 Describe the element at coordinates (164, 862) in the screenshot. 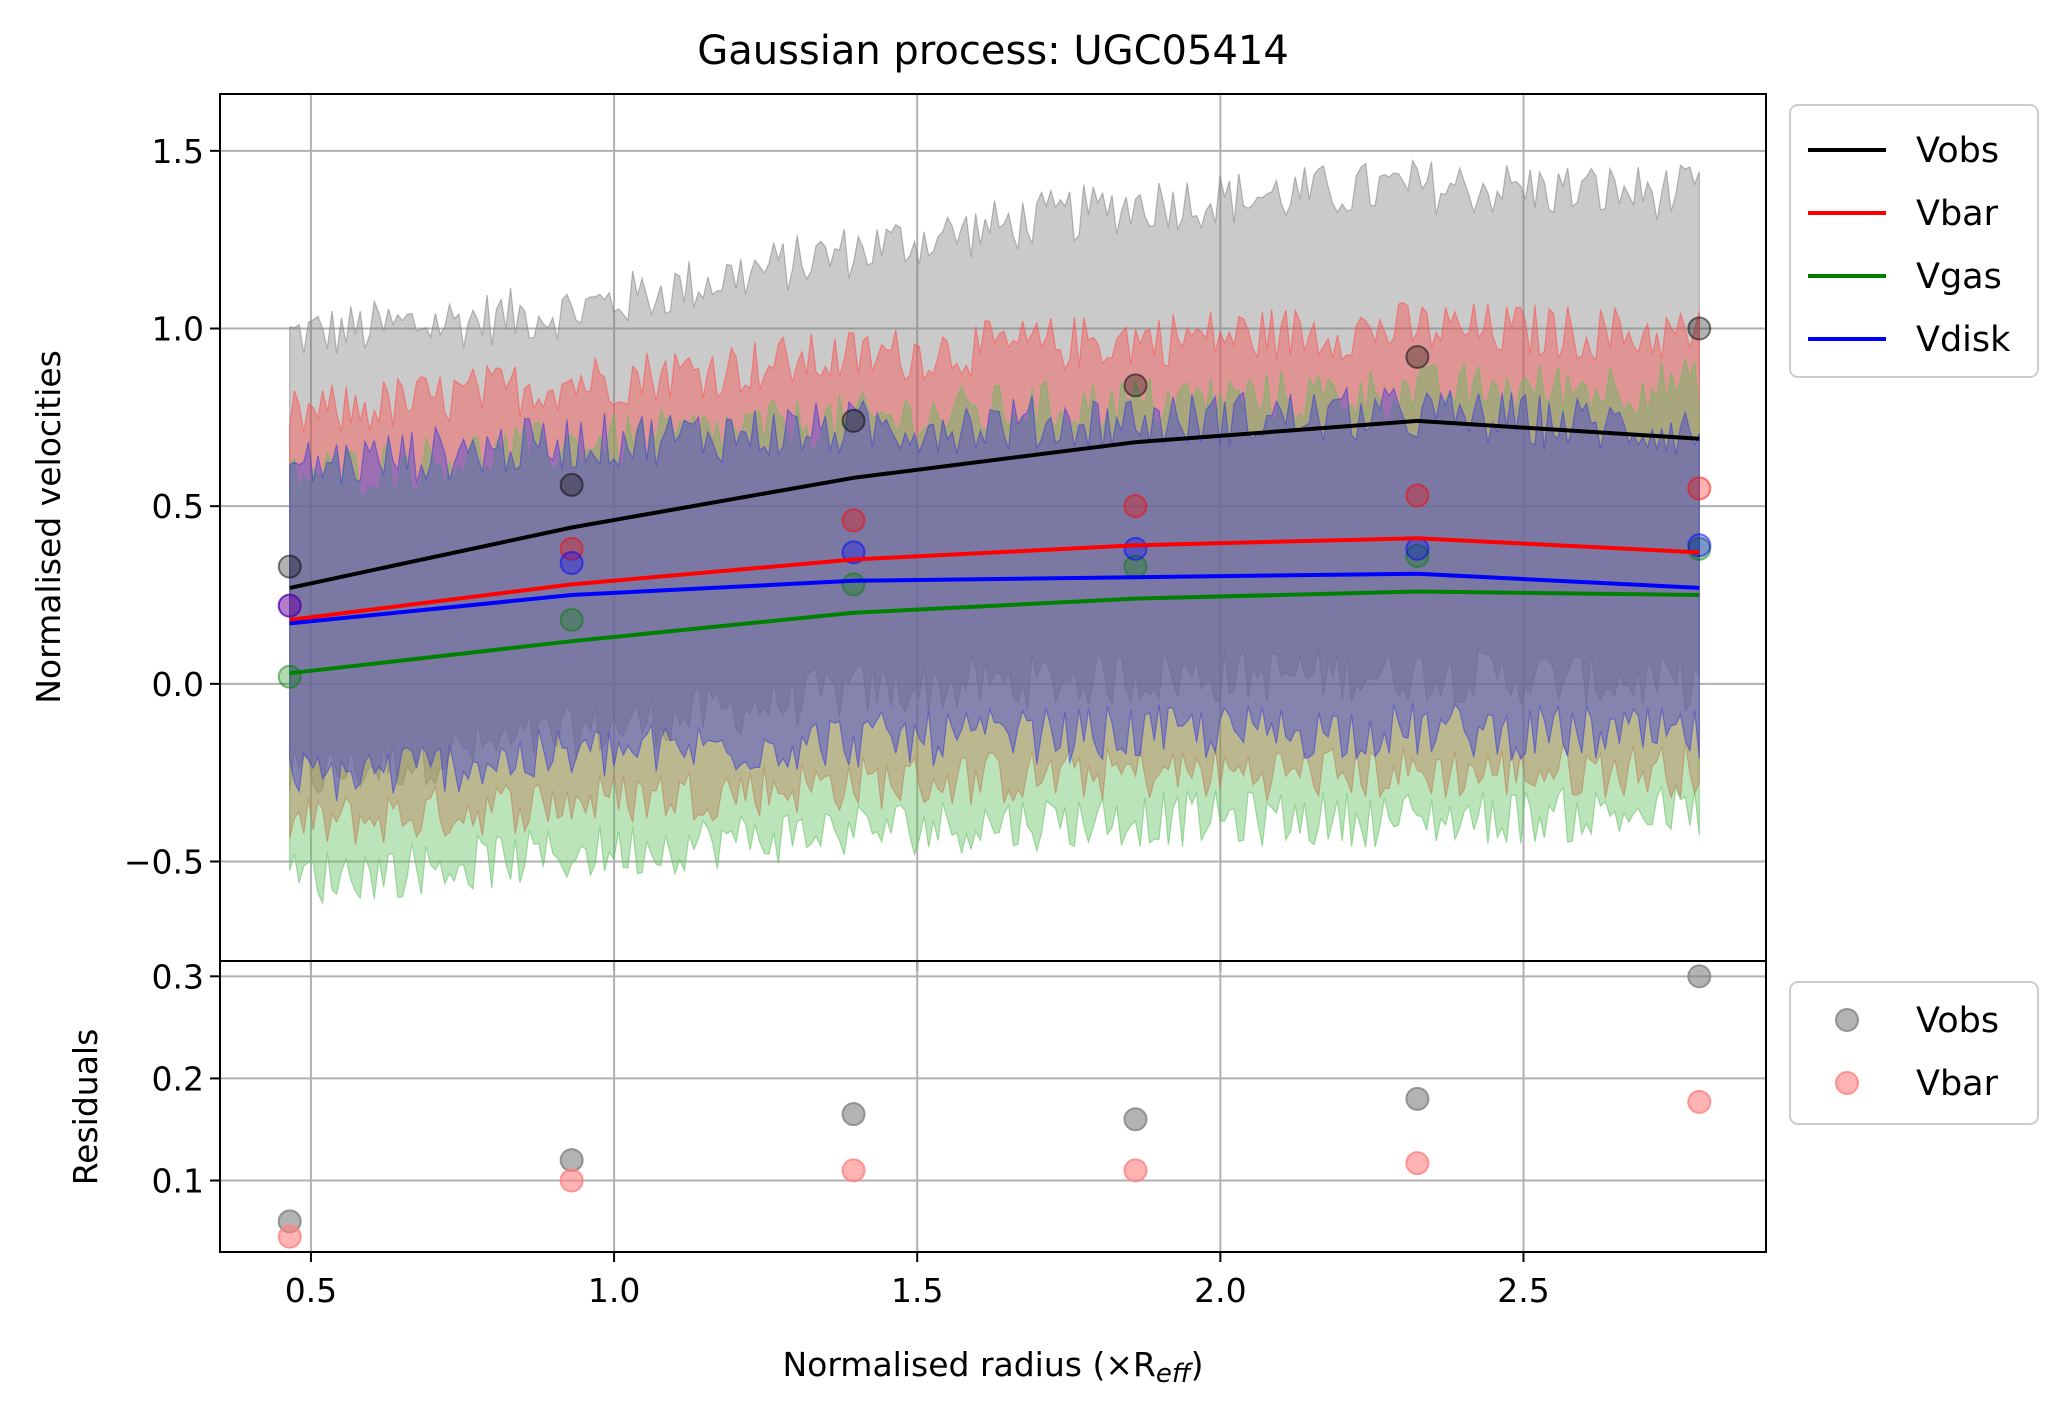

I see `velocity-y-tick-label: −0.5` at that location.